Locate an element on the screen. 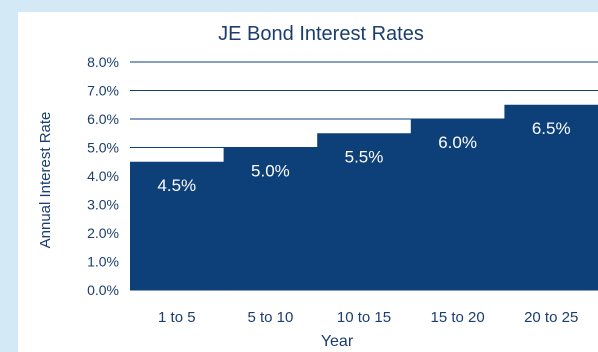 This screenshot has width=598, height=352. value-label: 6.0% is located at coordinates (457, 142).